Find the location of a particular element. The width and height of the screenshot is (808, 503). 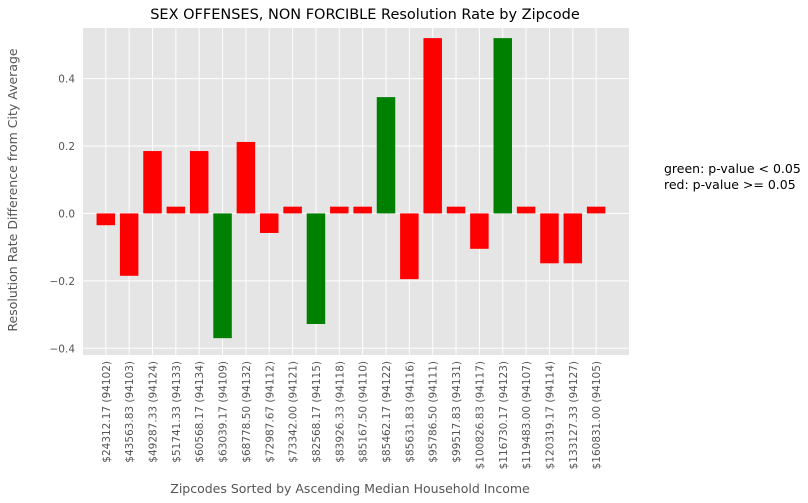

x-tick-label: $100826.83 (94117) is located at coordinates (480, 415).